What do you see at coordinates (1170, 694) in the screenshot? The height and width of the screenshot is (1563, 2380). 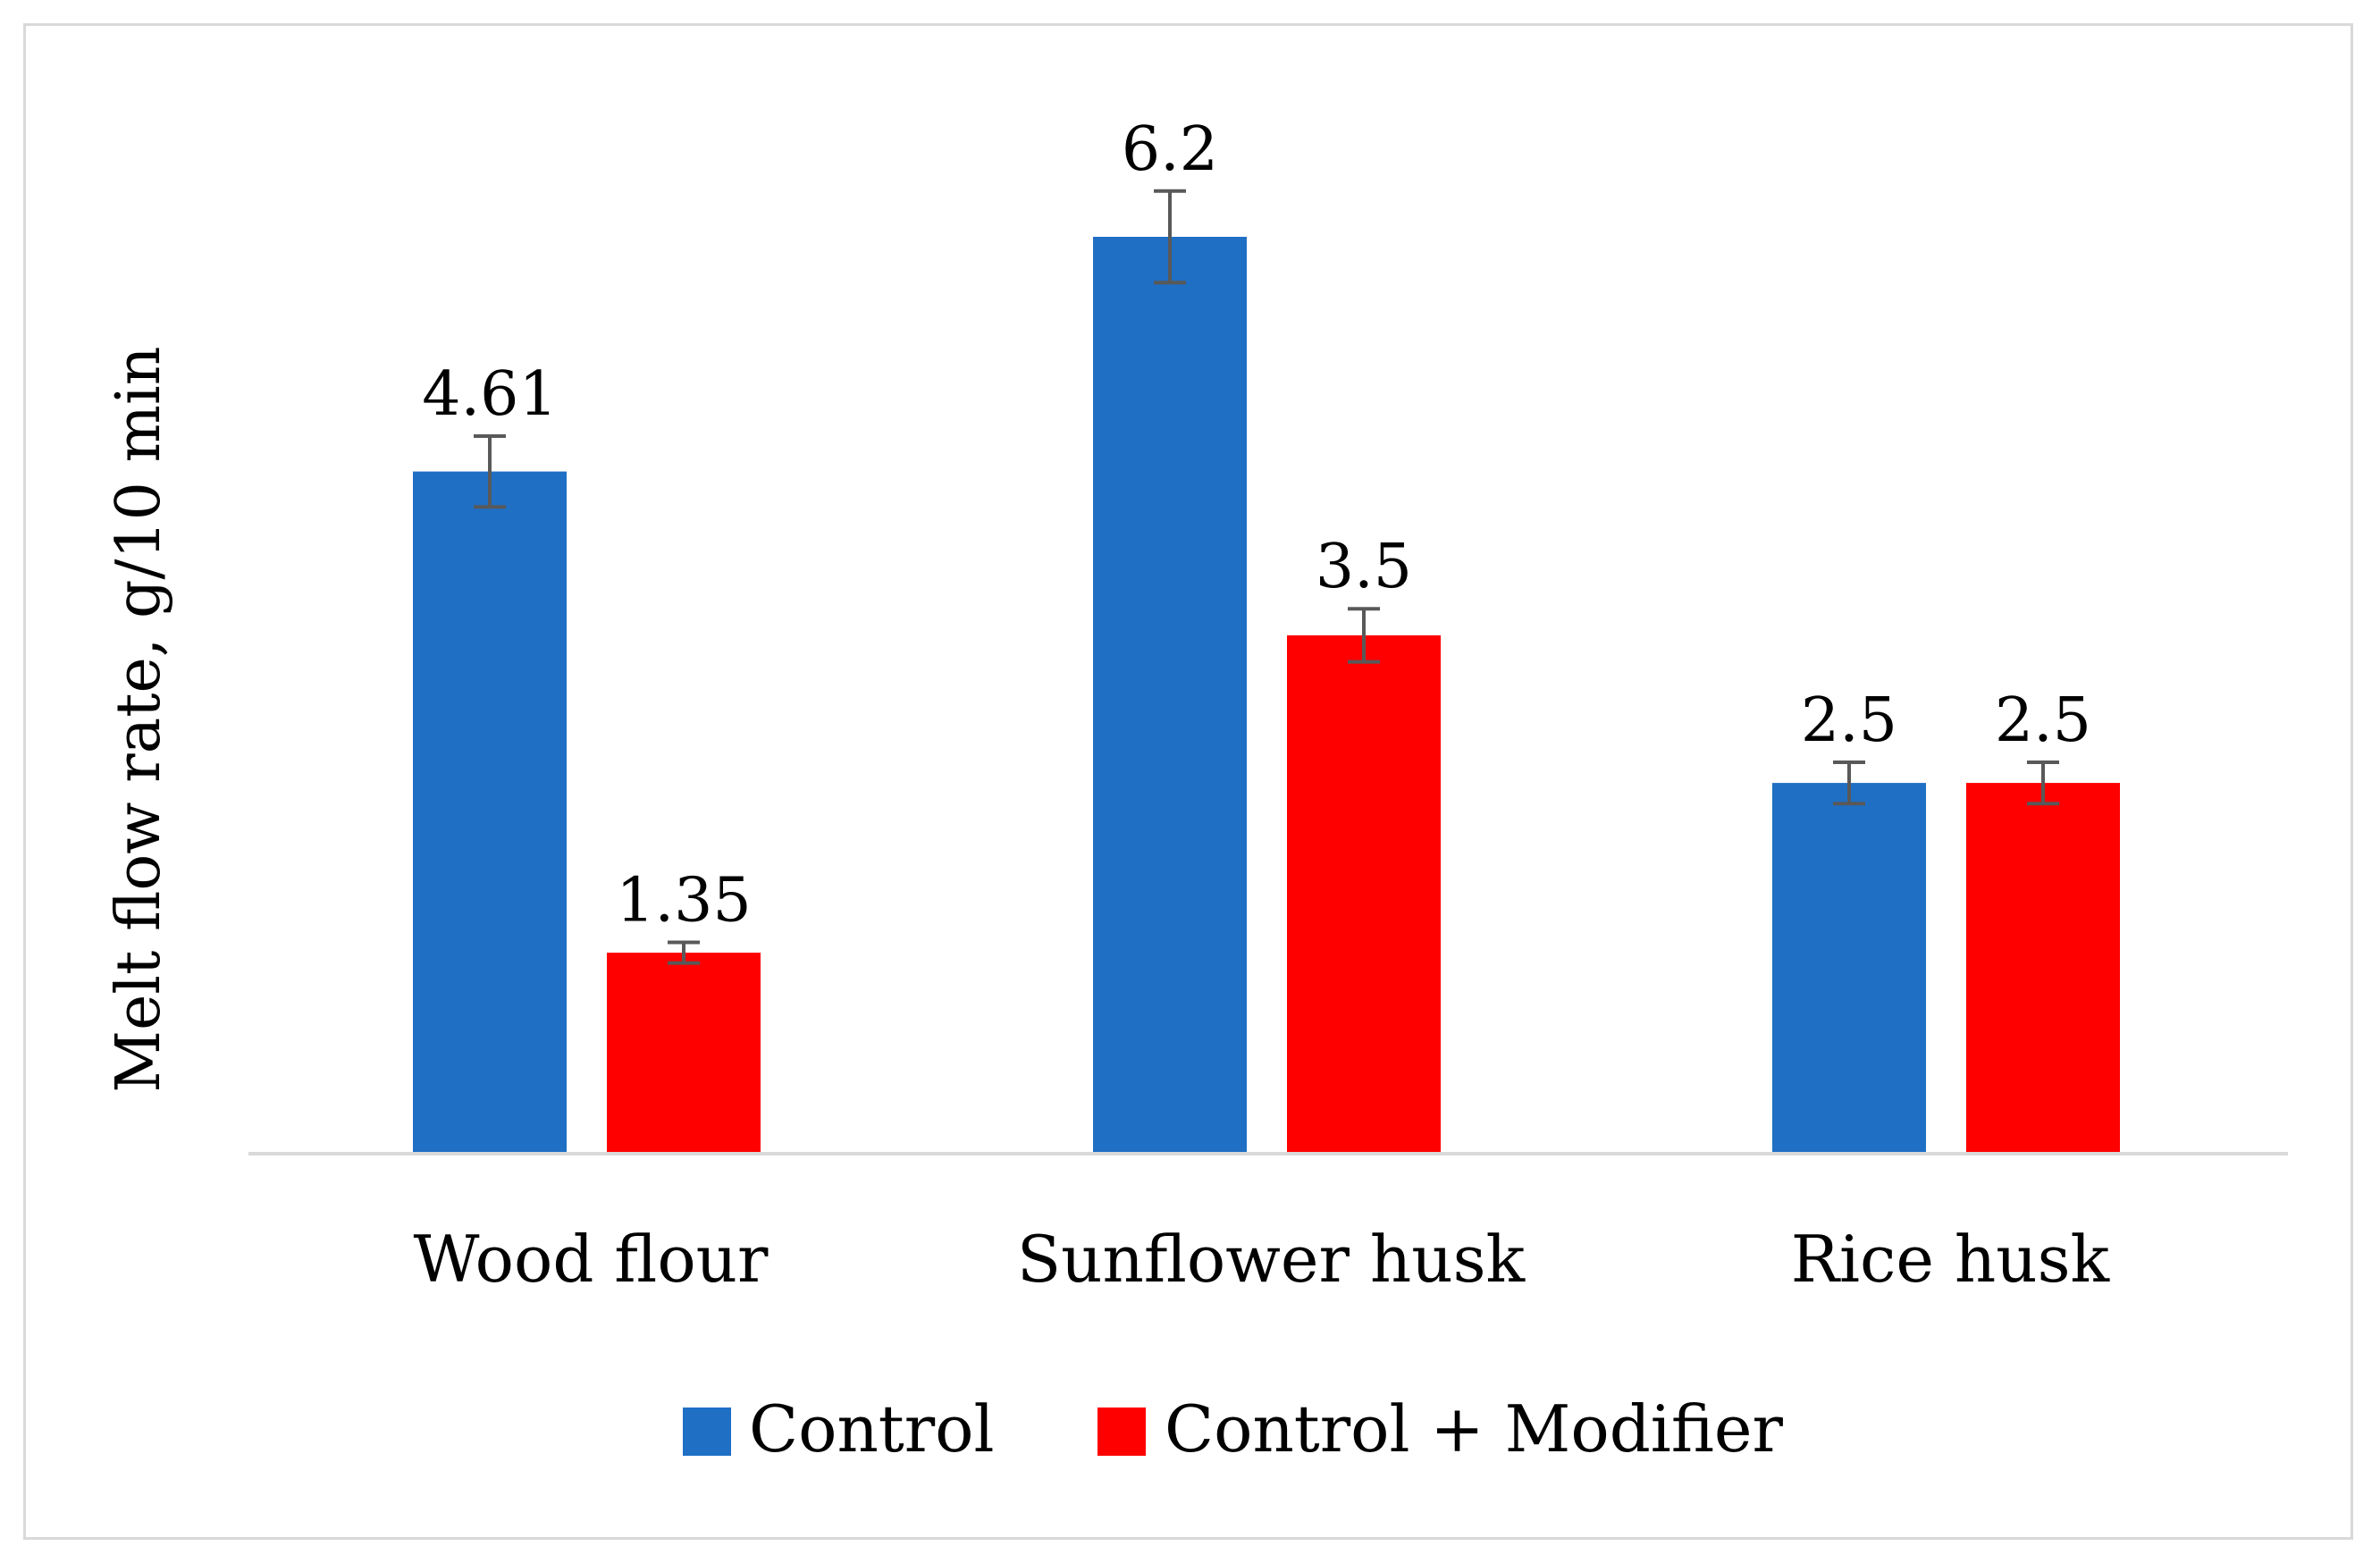 I see `bar-control-sunflower-husk` at bounding box center [1170, 694].